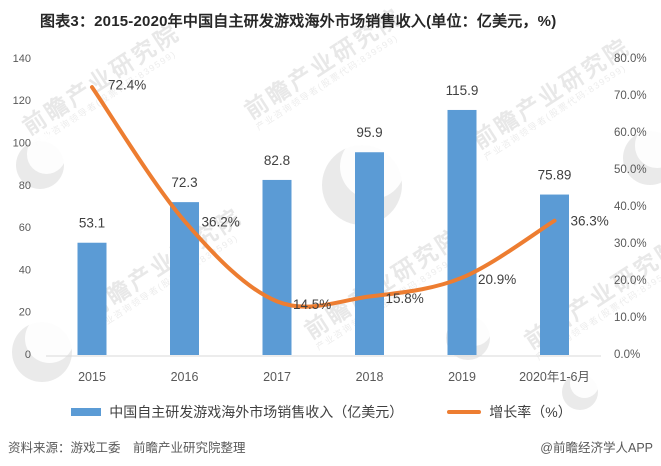 This screenshot has height=466, width=661. Describe the element at coordinates (370, 377) in the screenshot. I see `x-axis-label: 2018` at that location.